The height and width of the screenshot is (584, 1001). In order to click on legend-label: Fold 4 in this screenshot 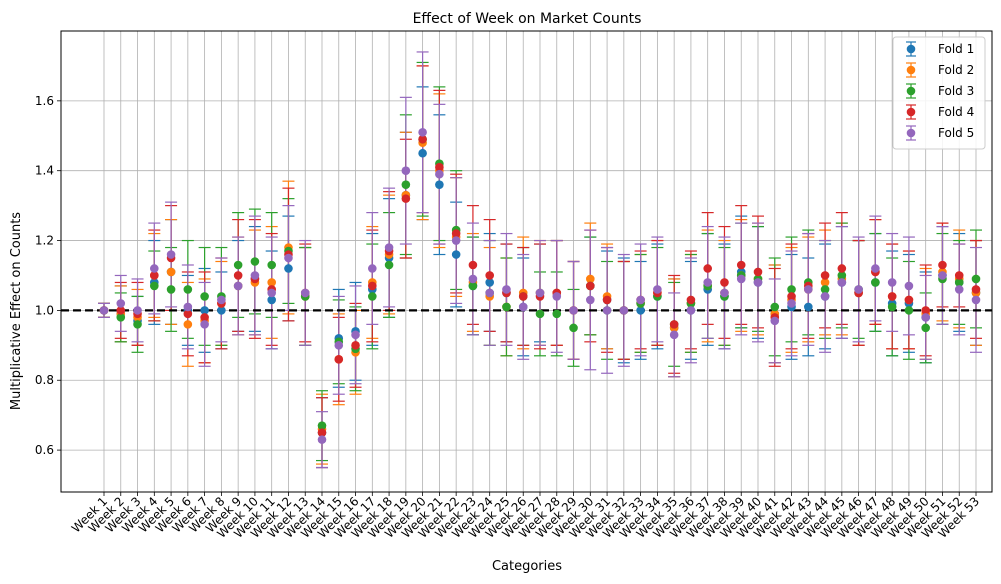, I will do `click(956, 112)`.